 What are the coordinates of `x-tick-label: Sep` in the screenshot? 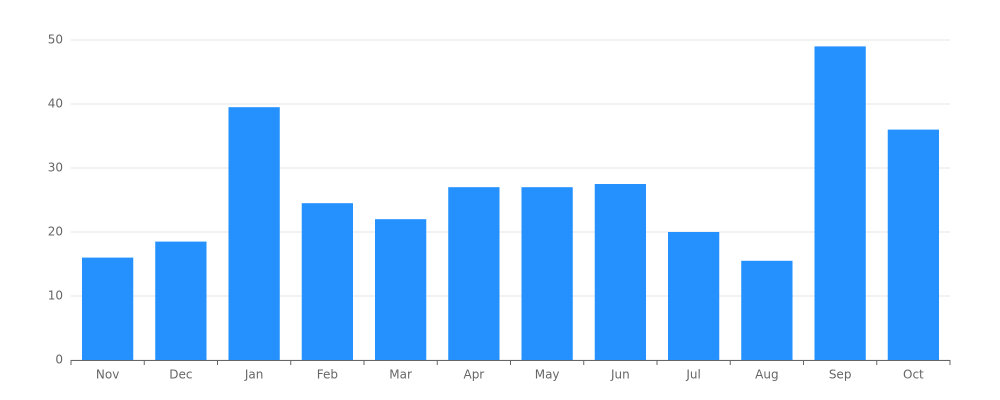 It's located at (840, 375).